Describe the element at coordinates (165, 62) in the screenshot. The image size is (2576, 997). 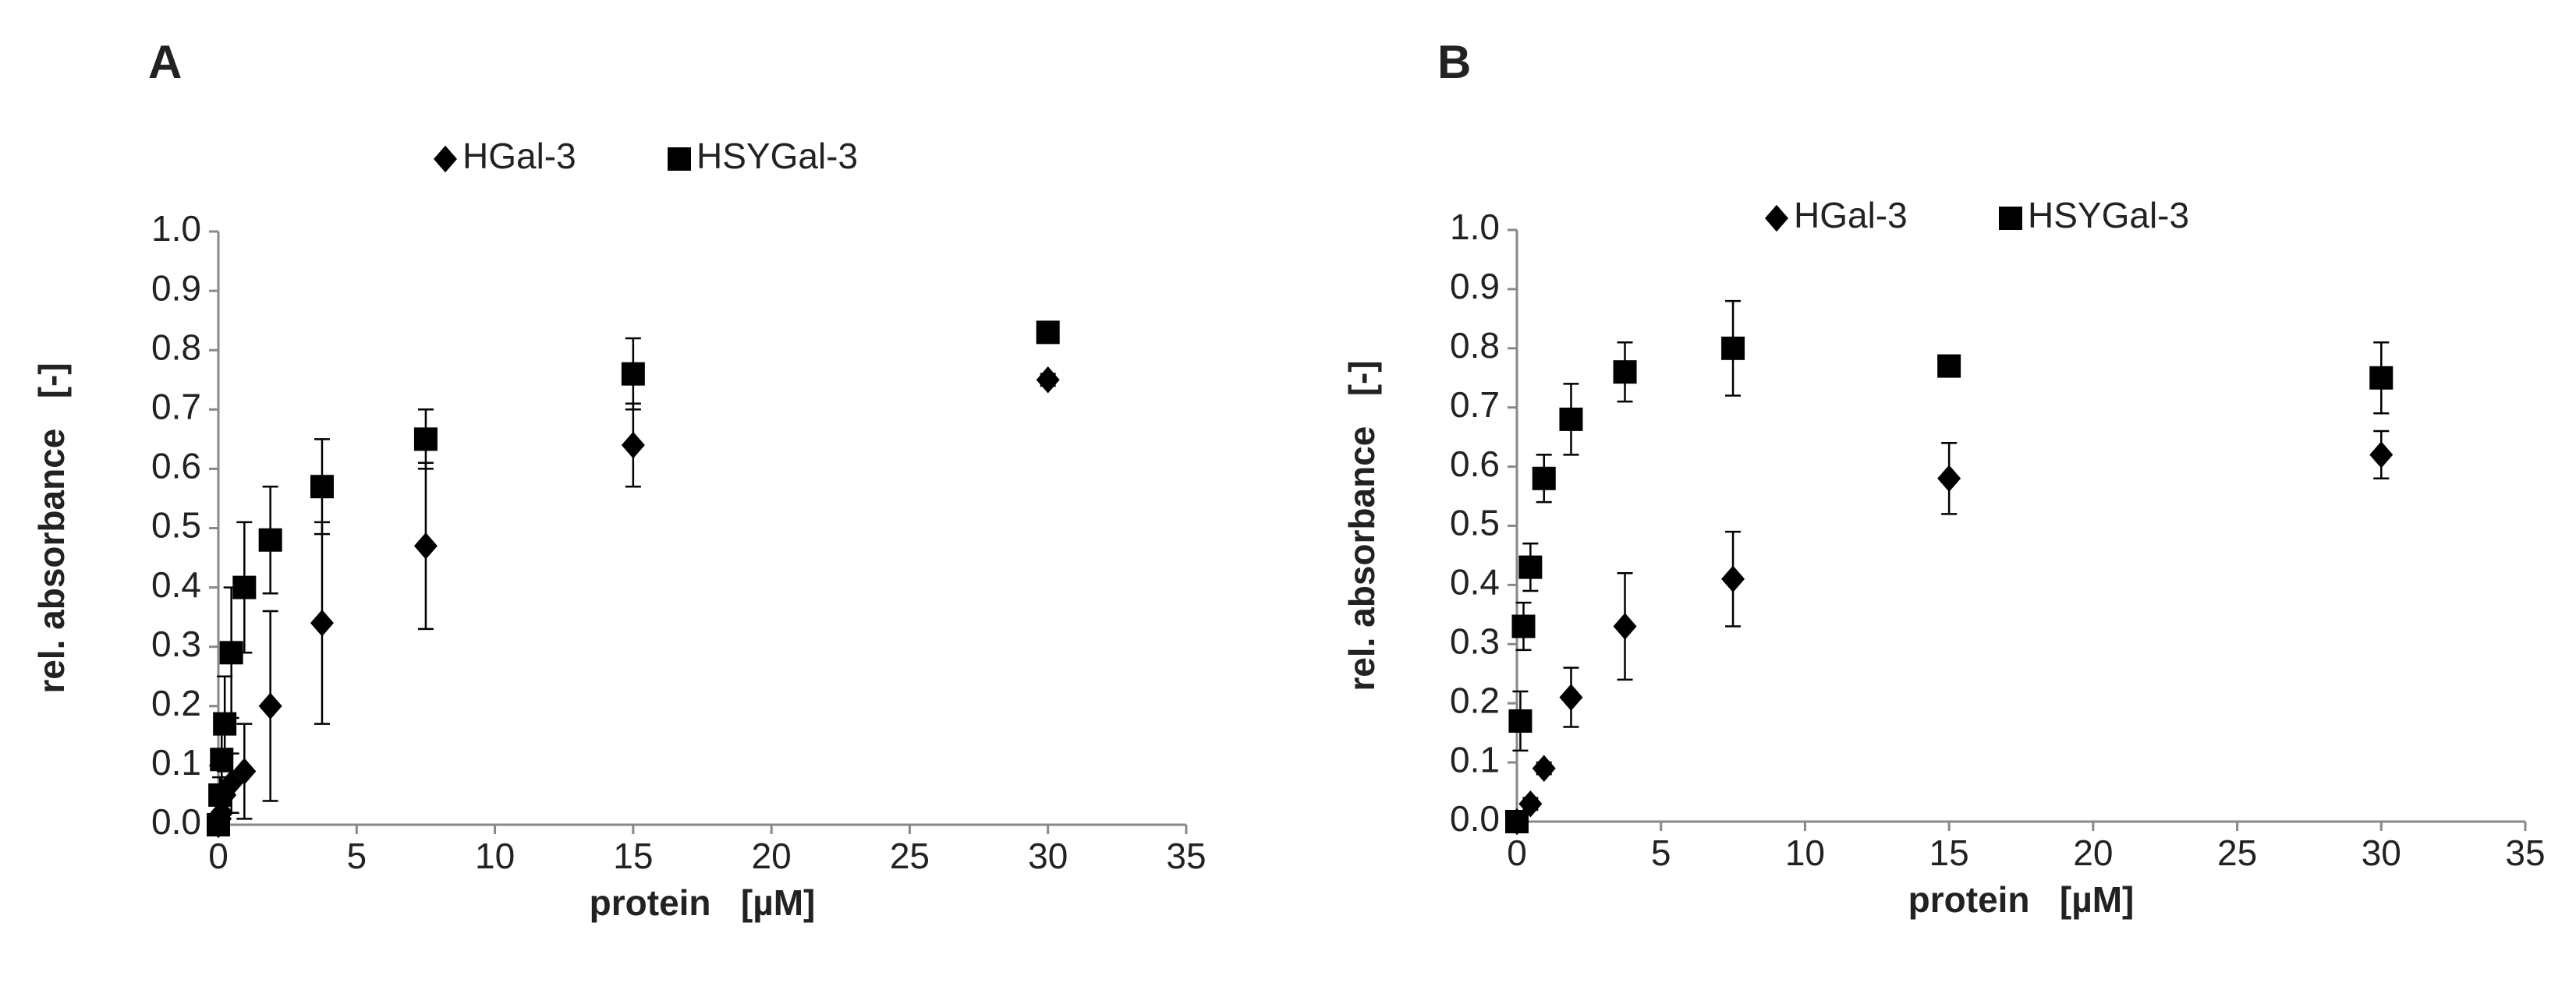
I see `panel-label: A` at that location.